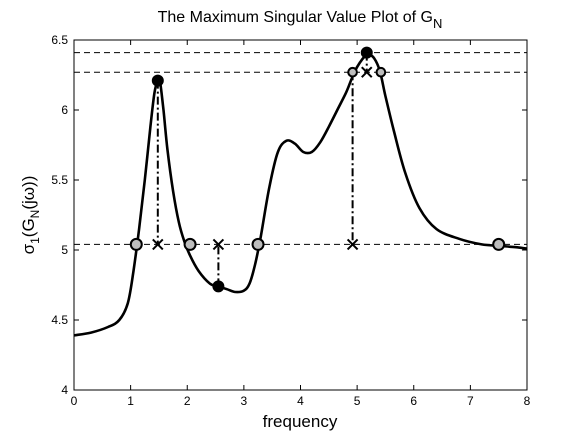 This screenshot has height=438, width=582. Describe the element at coordinates (74, 401) in the screenshot. I see `x-tick-label: 0` at that location.